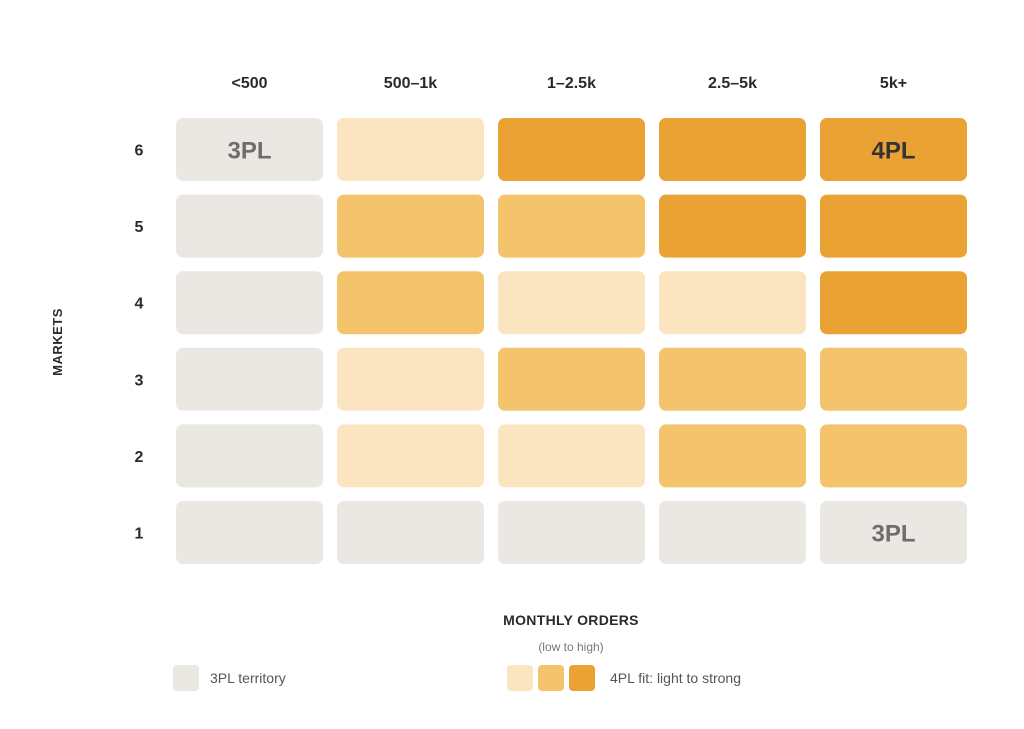 The width and height of the screenshot is (1024, 729). Describe the element at coordinates (675, 678) in the screenshot. I see `legend-label-4pl: 4PL fit: light to strong` at that location.